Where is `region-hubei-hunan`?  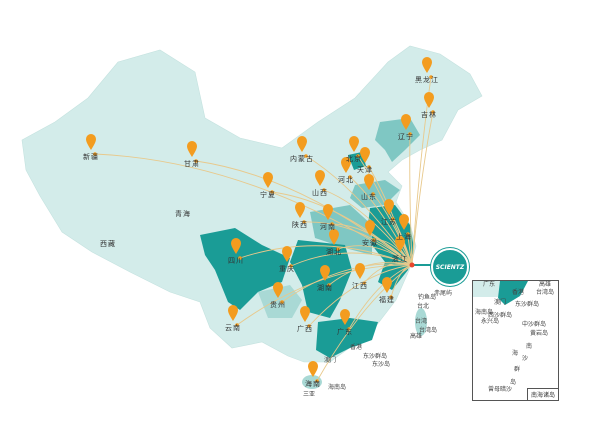
region-hubei-hunan is located at coordinates (321, 279).